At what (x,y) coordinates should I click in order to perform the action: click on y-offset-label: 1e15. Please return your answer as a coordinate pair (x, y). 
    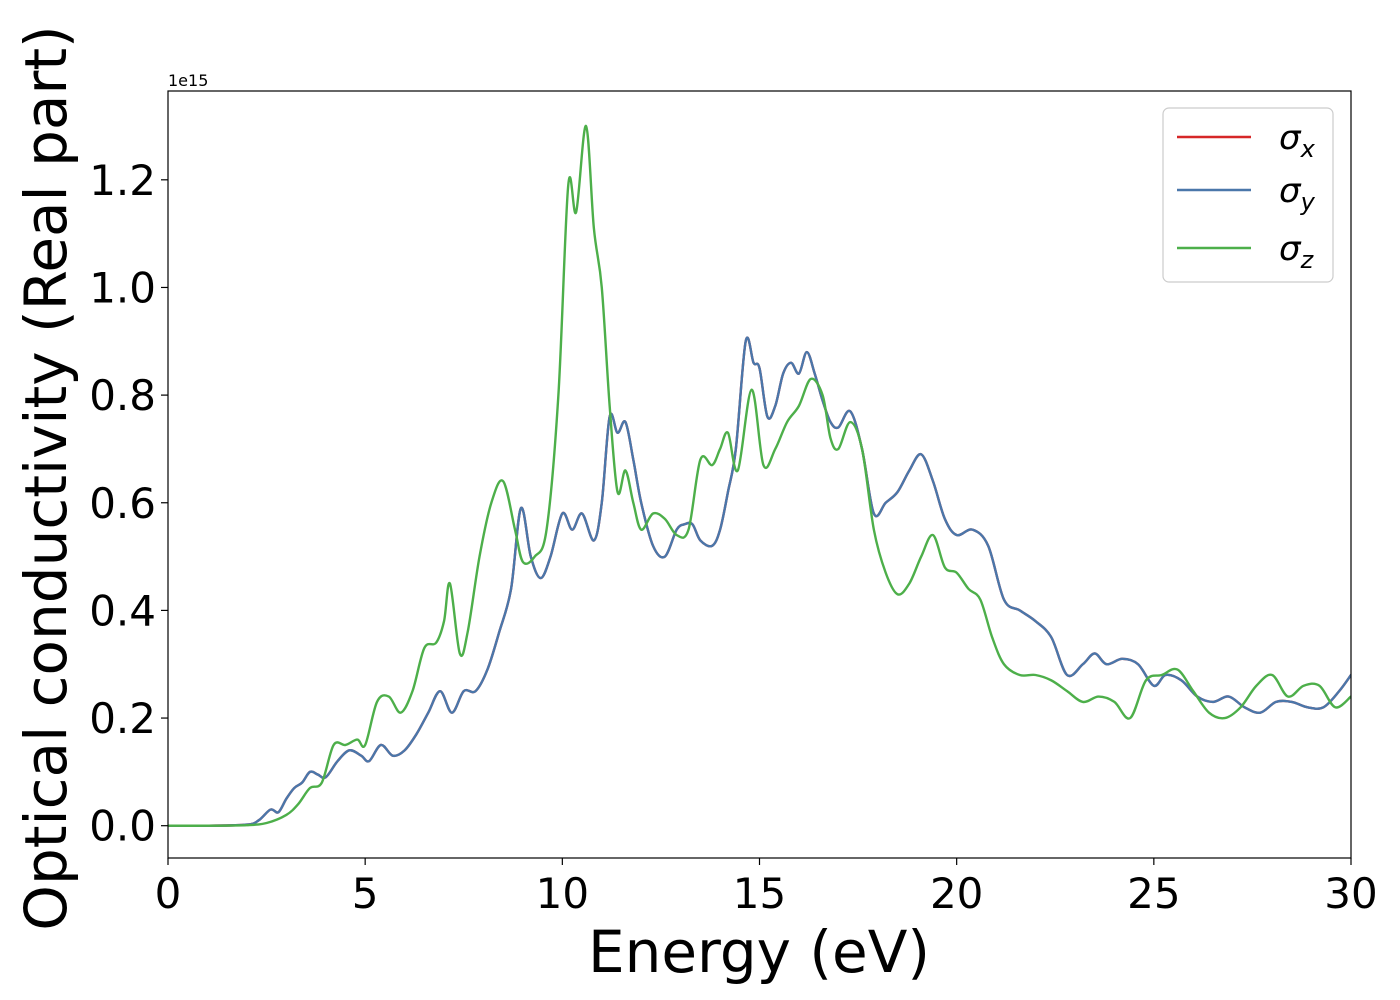
    Looking at the image, I should click on (188, 80).